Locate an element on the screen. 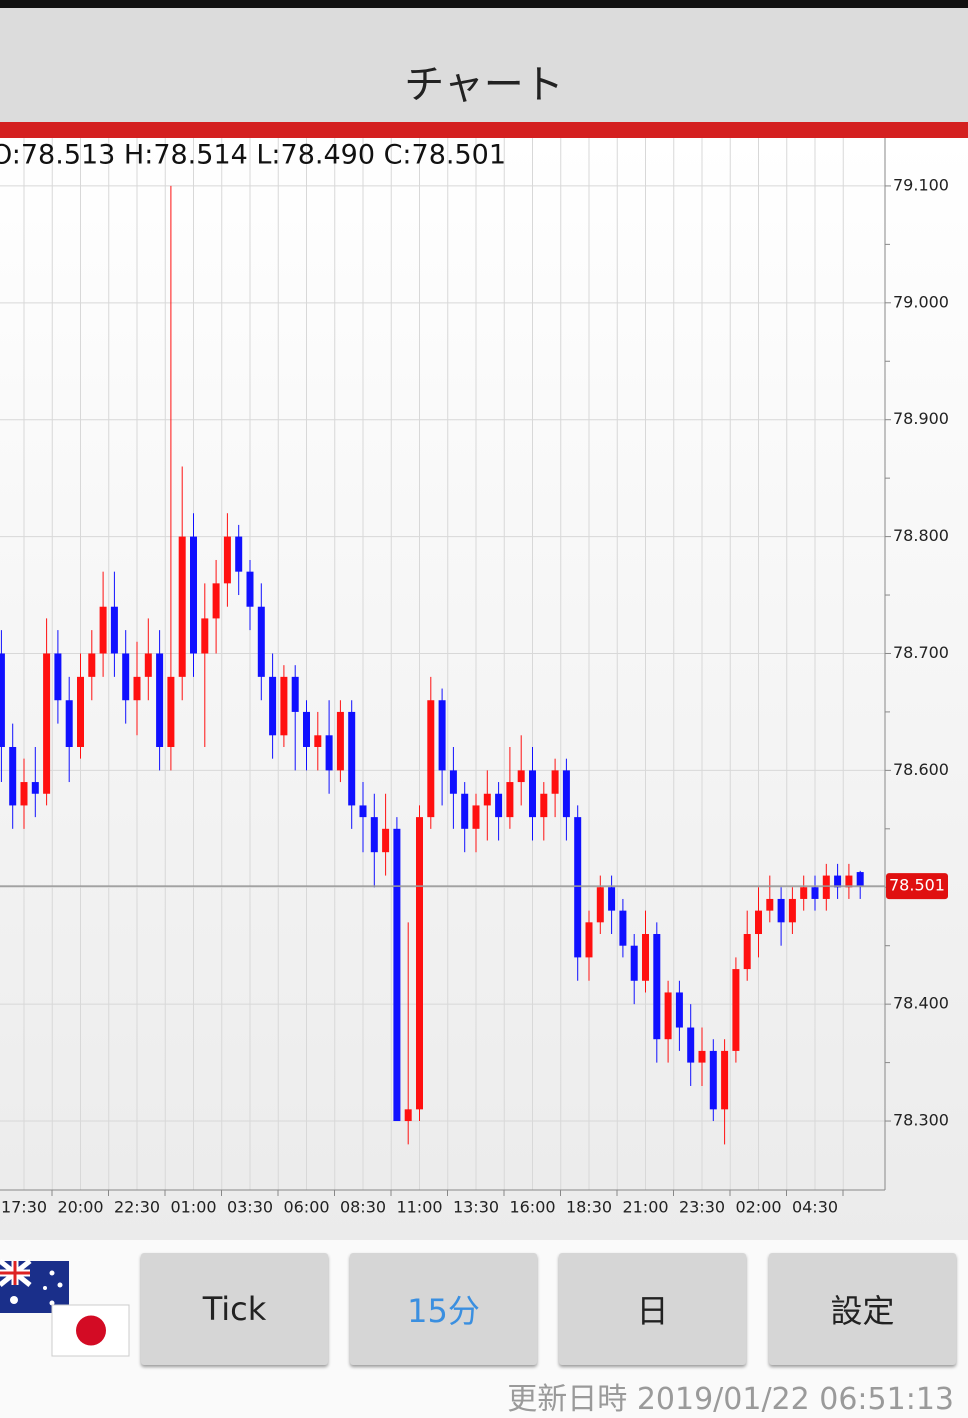 Image resolution: width=968 pixels, height=1418 pixels. ohlc-readout: O:78.513 H:78.514 L:78.490 C:78.501 is located at coordinates (253, 155).